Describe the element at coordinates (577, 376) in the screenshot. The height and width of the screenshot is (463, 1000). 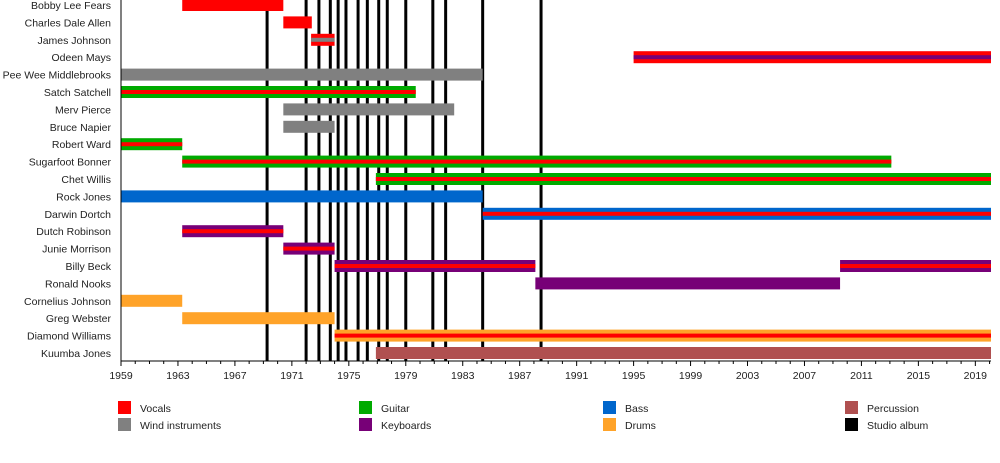
I see `x-tick-label: 1991` at that location.